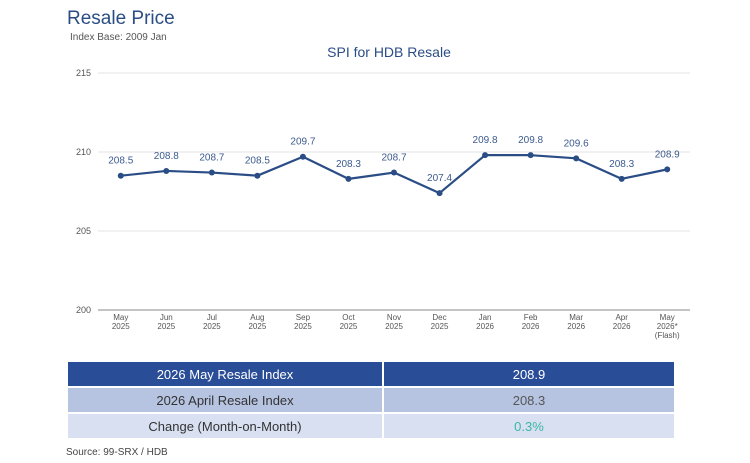 The height and width of the screenshot is (463, 750). I want to click on chart-title: SPI for HDB Resale, so click(389, 52).